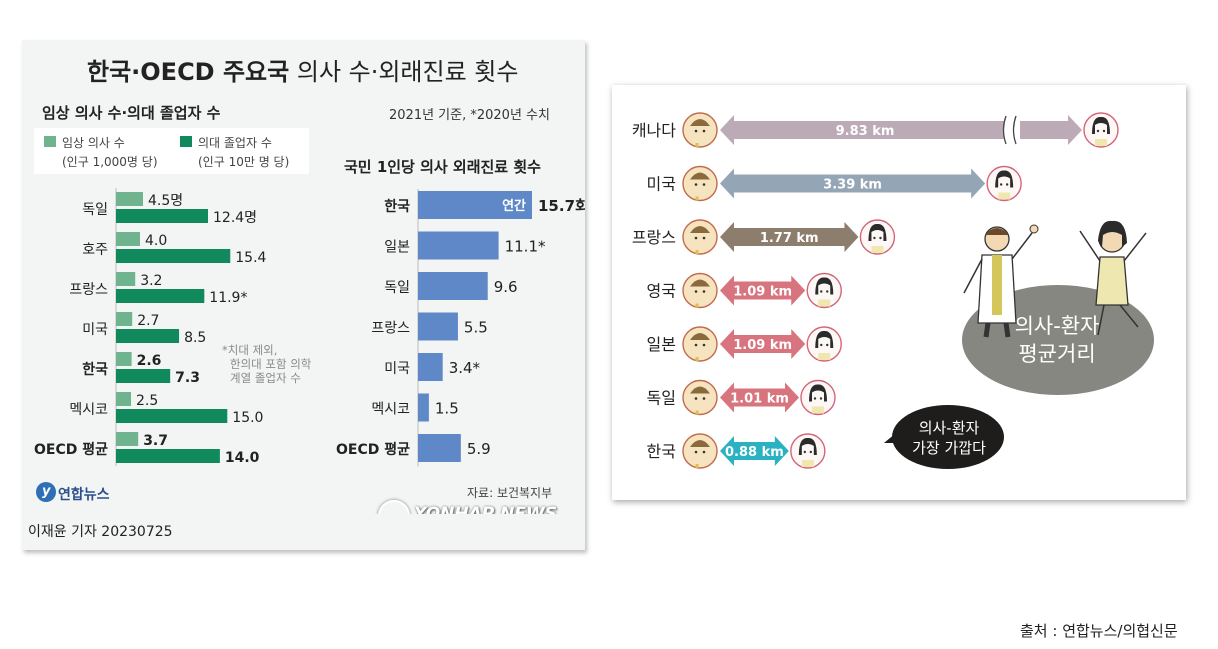 The height and width of the screenshot is (649, 1218). I want to click on chart1-value-graduates: 12.4명, so click(235, 218).